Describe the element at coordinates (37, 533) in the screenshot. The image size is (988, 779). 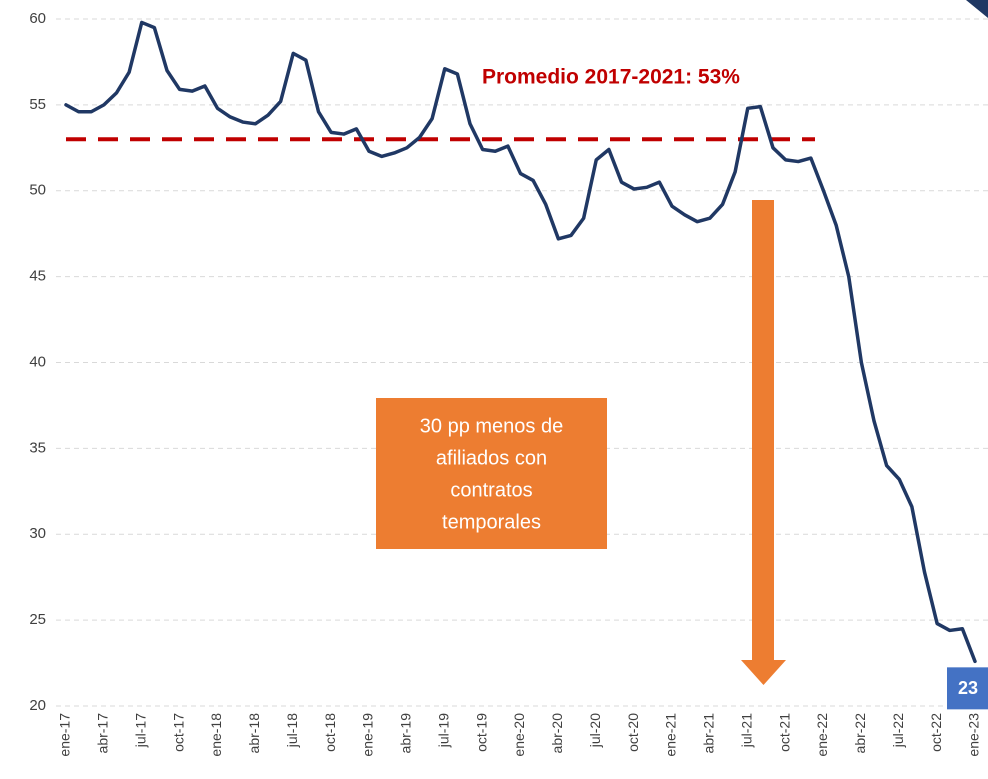
I see `y-tick-label: 30` at that location.